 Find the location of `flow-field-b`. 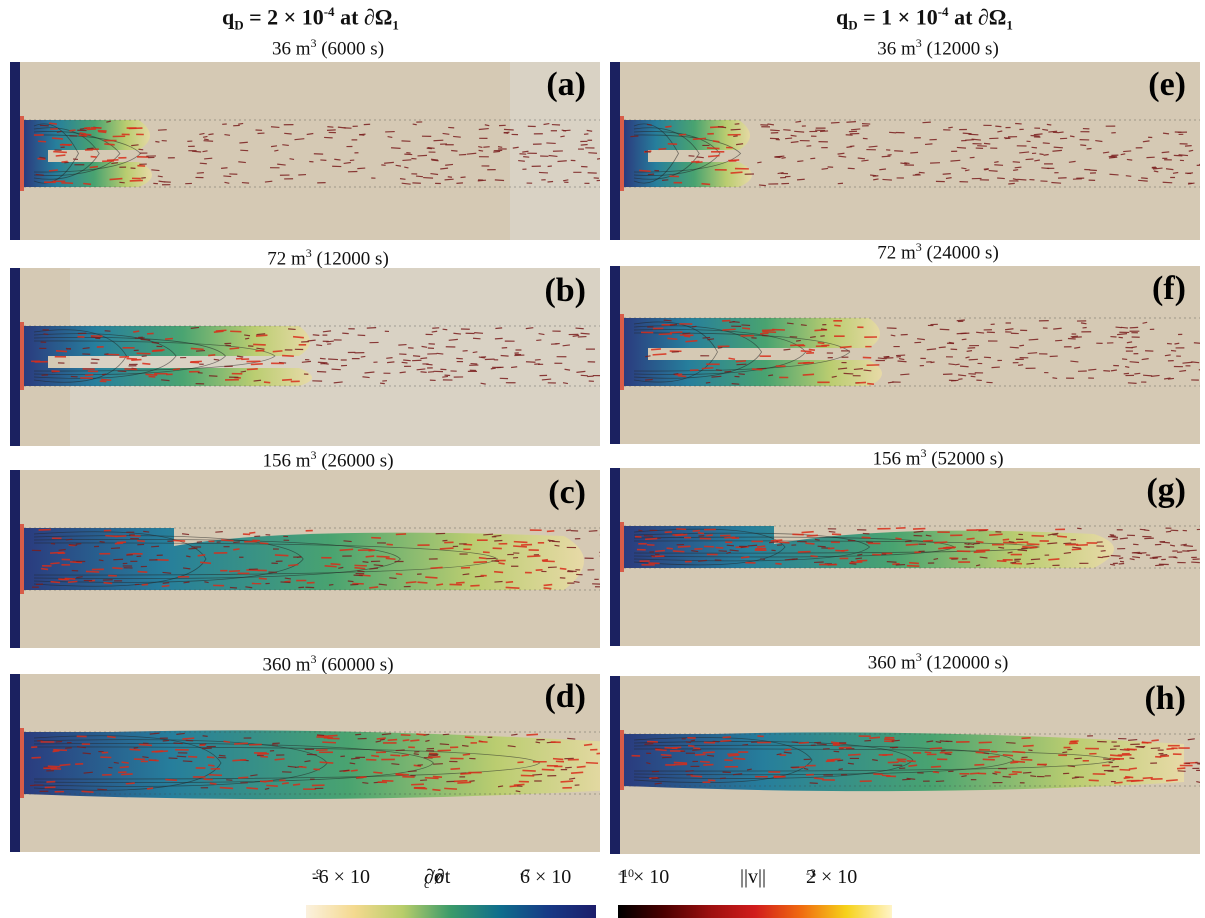

flow-field-b is located at coordinates (305, 357).